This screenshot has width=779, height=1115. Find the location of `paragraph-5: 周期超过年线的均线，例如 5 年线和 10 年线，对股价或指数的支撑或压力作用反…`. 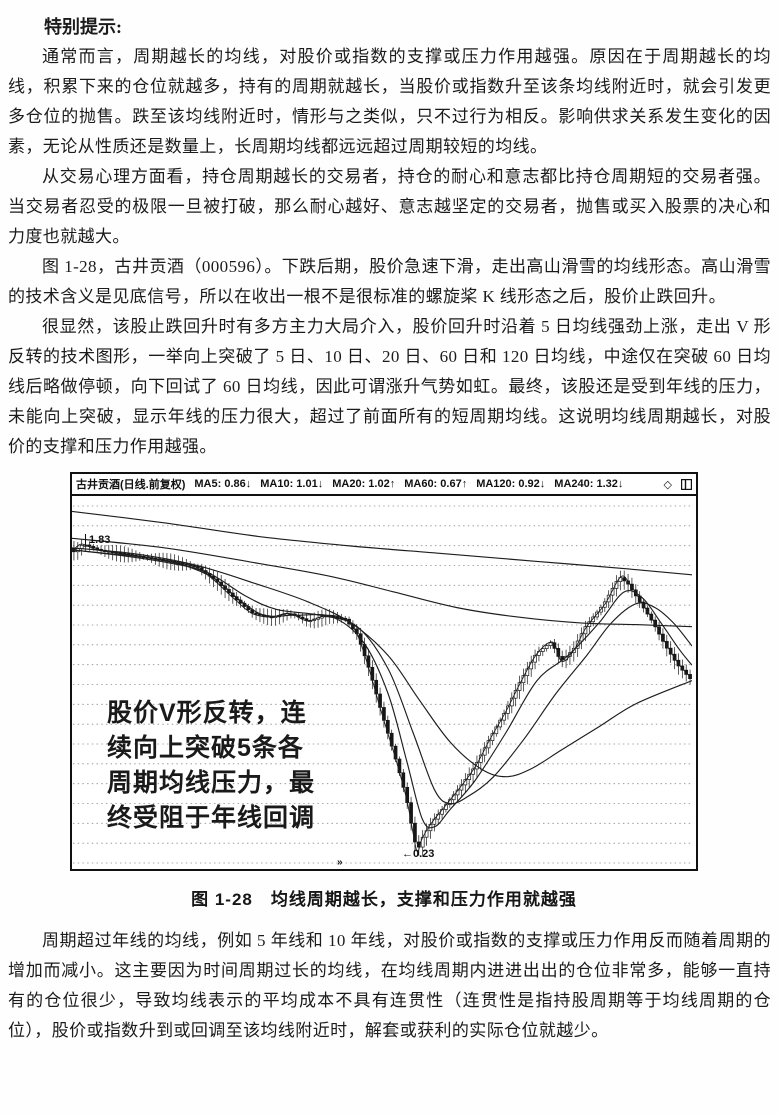

paragraph-5: 周期超过年线的均线，例如 5 年线和 10 年线，对股价或指数的支撑或压力作用反… is located at coordinates (389, 985).